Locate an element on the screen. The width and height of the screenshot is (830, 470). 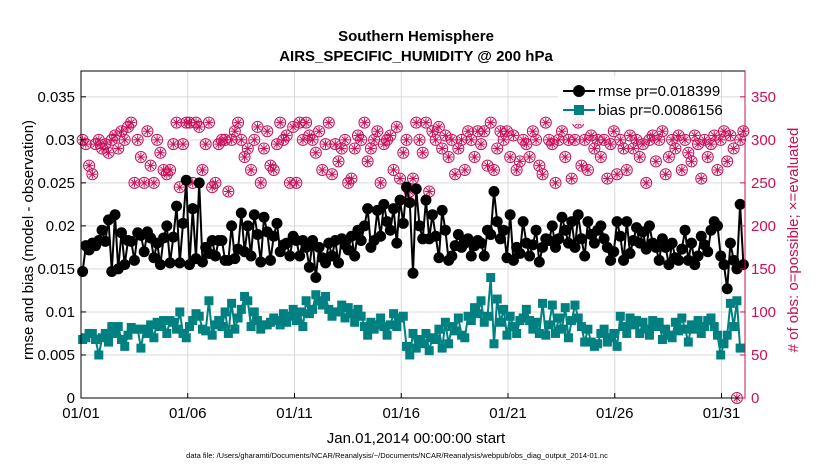
legend-rmse-marker is located at coordinates (579, 91).